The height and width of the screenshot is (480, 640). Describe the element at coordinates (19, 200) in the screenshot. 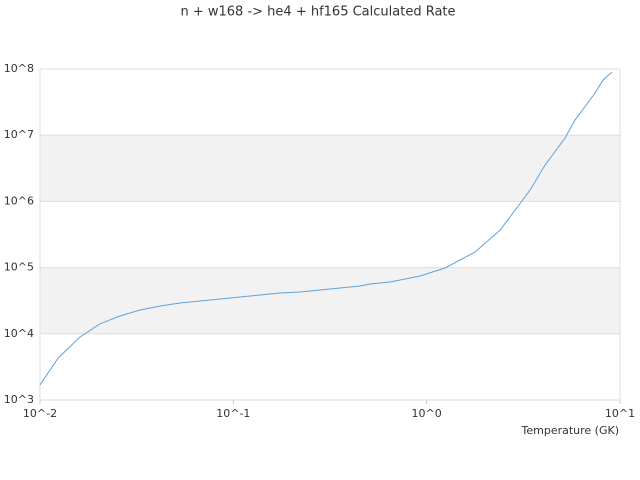

I see `y-tick-label: 10^6` at that location.